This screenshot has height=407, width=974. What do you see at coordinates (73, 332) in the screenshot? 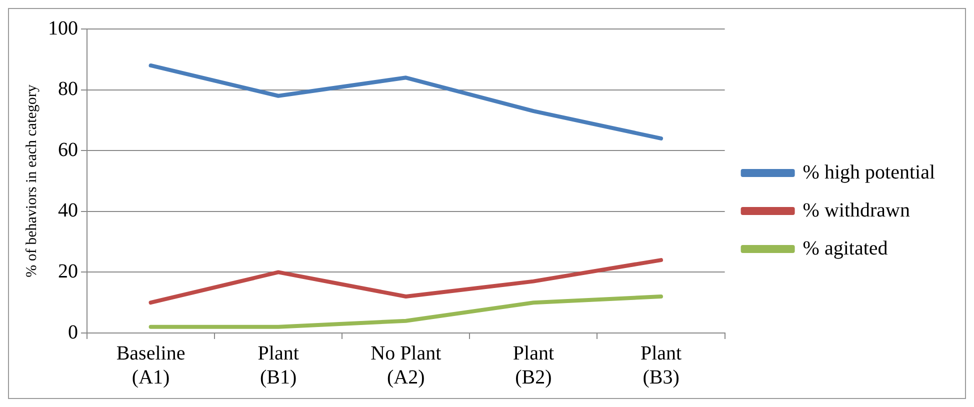
I see `y-tick-label: 0` at bounding box center [73, 332].